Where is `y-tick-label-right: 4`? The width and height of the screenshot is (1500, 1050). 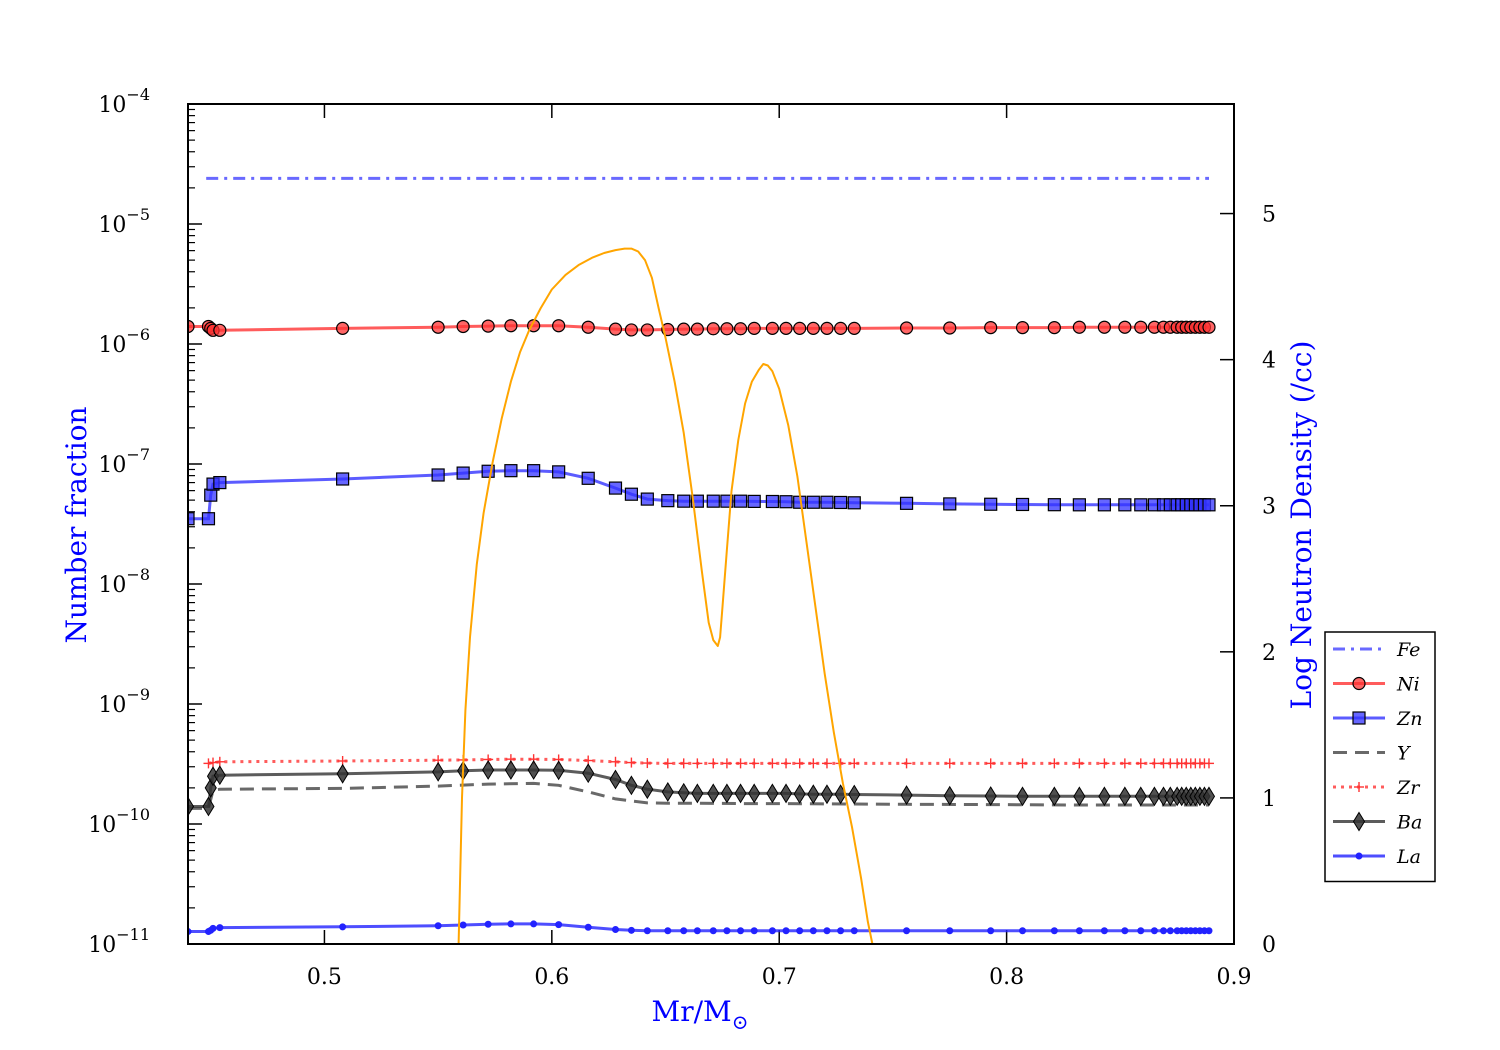
y-tick-label-right: 4 is located at coordinates (1269, 361).